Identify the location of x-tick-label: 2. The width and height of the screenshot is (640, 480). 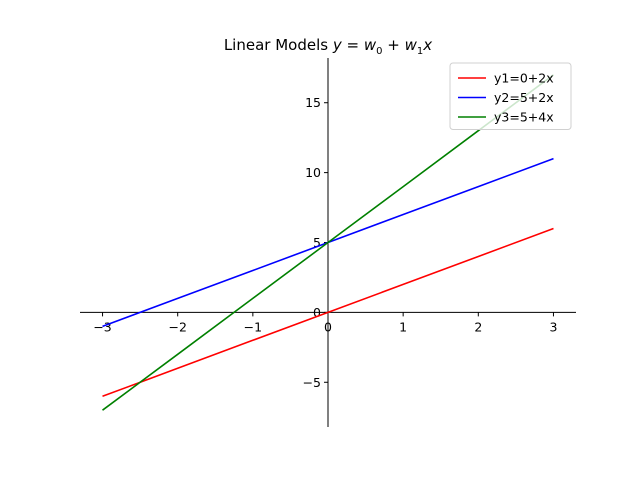
(478, 326).